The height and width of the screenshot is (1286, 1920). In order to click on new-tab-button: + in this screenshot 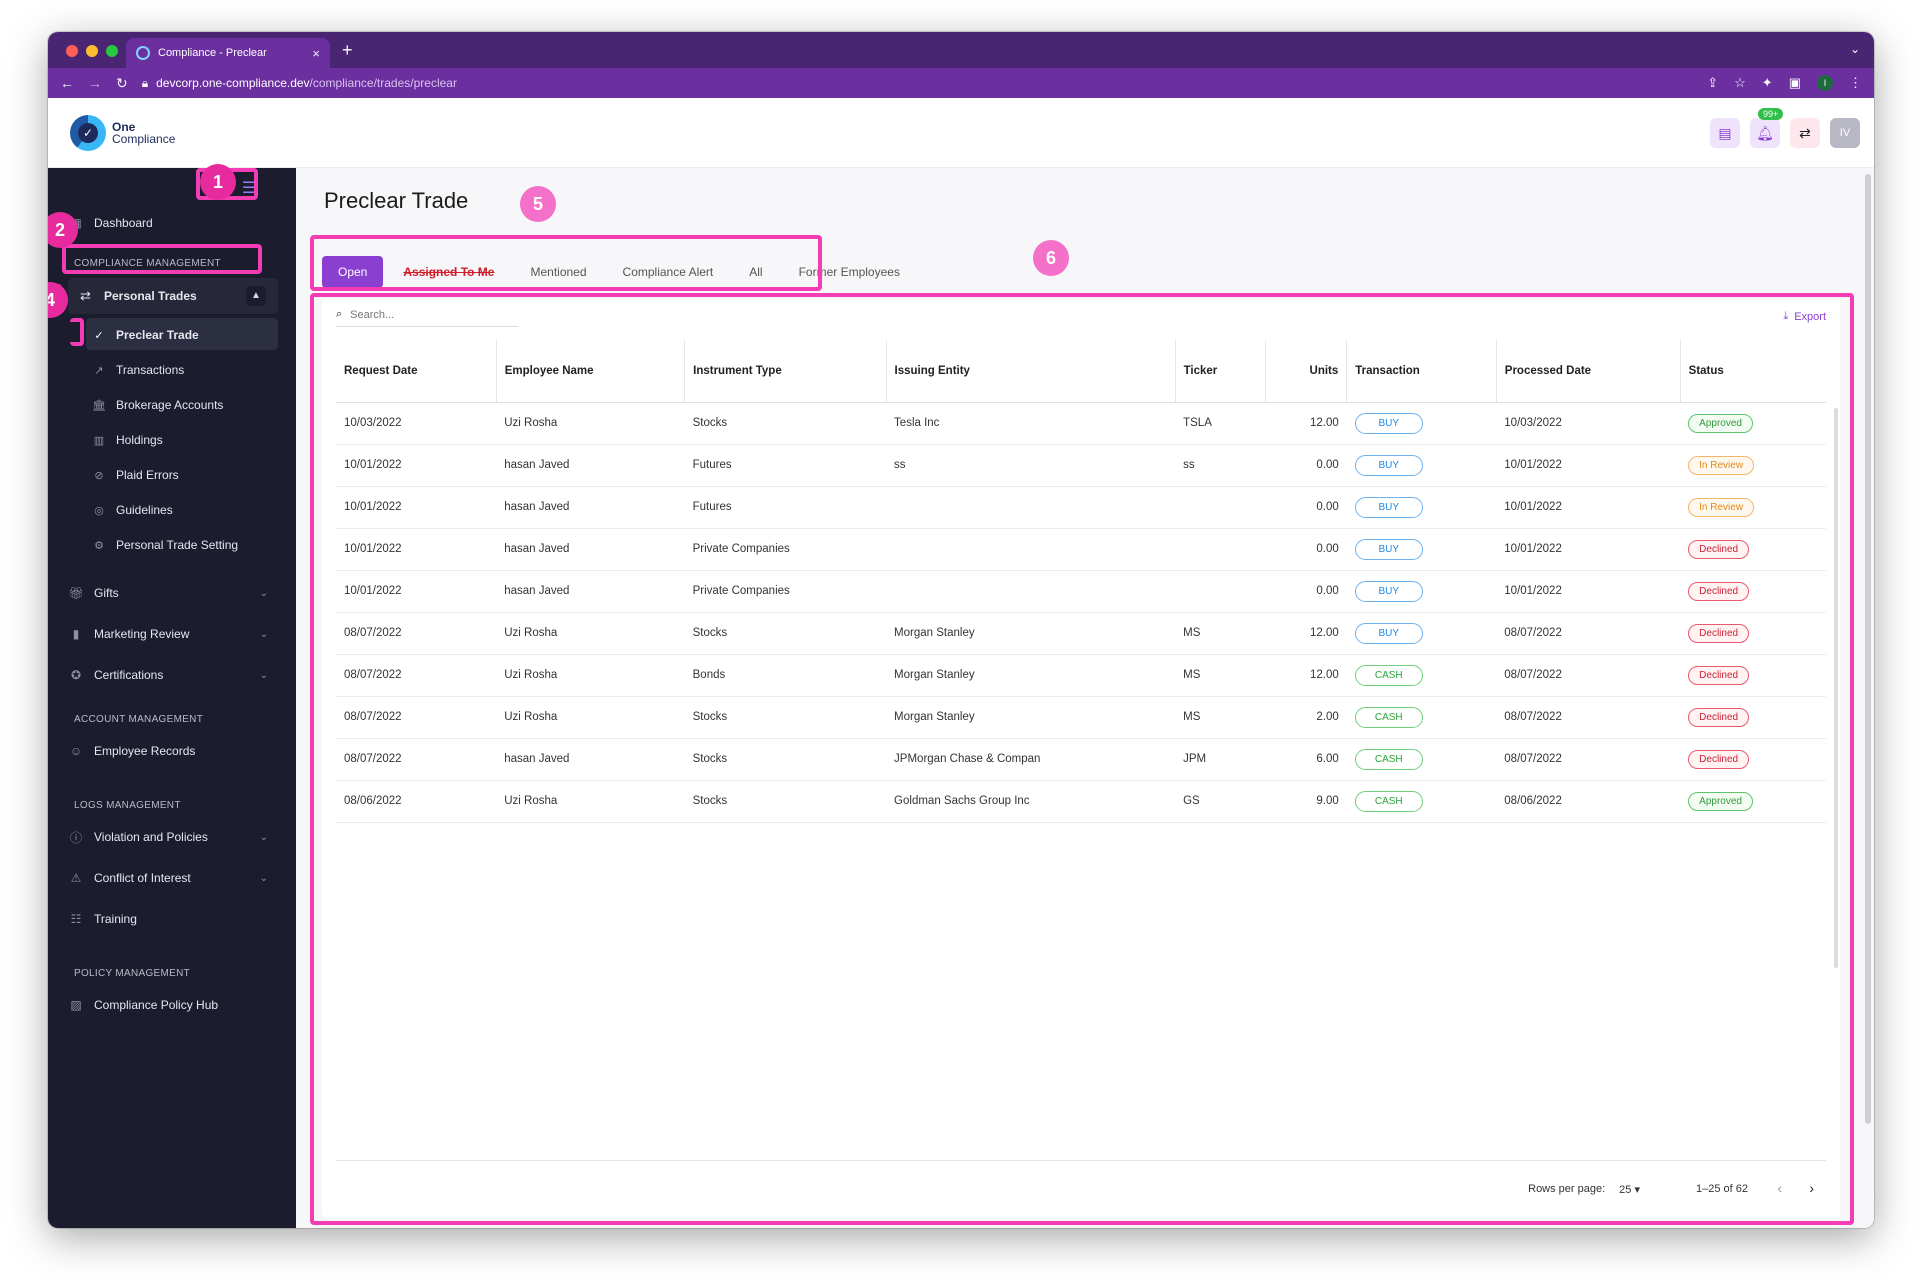, I will do `click(347, 50)`.